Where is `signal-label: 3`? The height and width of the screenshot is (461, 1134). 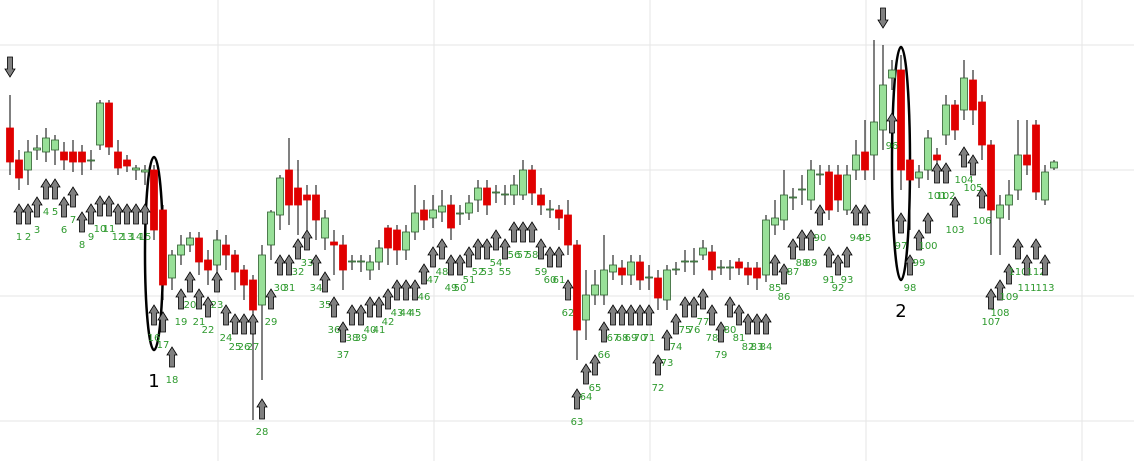
signal-label: 3 is located at coordinates (37, 230).